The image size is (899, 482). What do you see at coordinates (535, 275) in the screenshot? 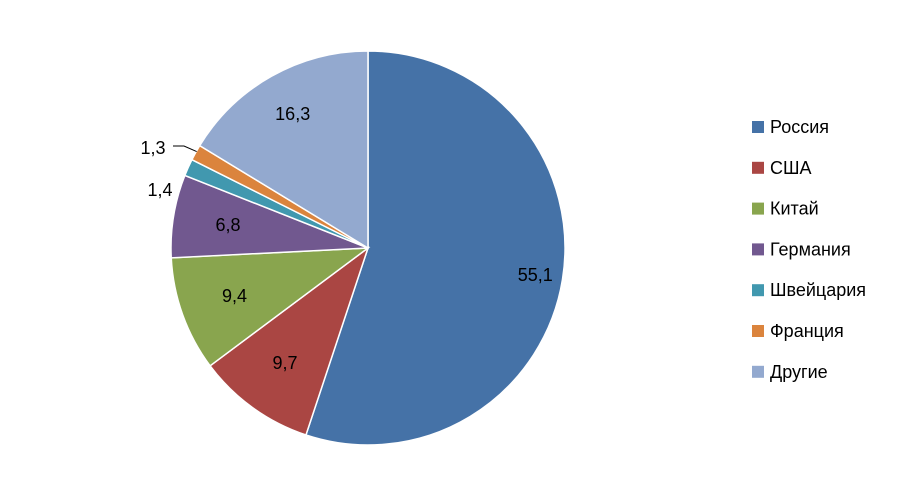
I see `data-label: 55,1` at bounding box center [535, 275].